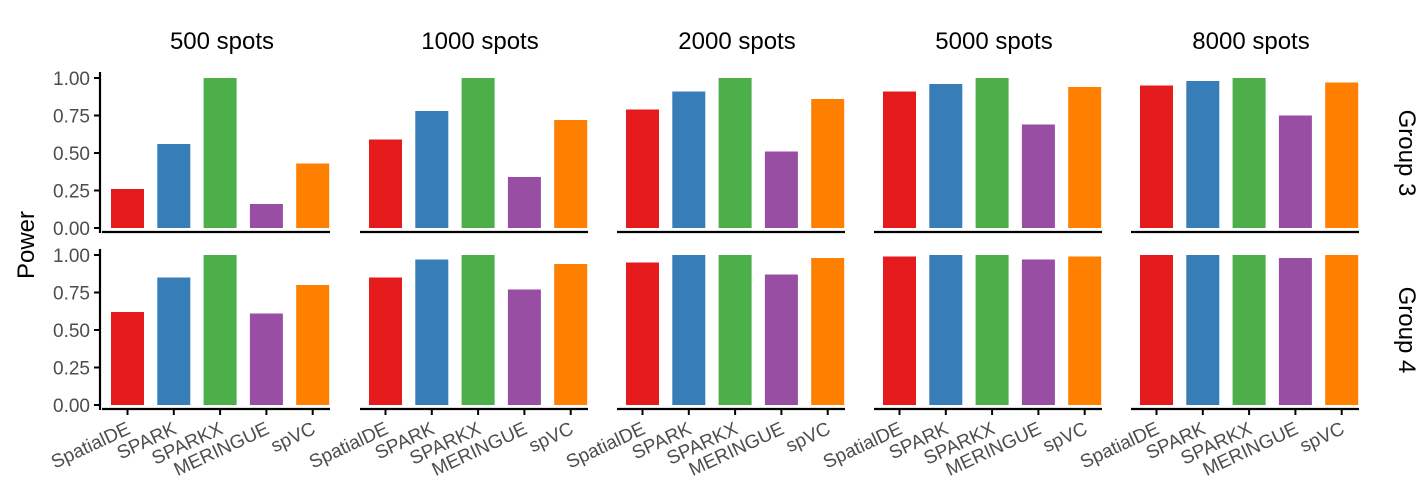 The height and width of the screenshot is (495, 1417). Describe the element at coordinates (26, 245) in the screenshot. I see `y-axis-title: Power` at that location.